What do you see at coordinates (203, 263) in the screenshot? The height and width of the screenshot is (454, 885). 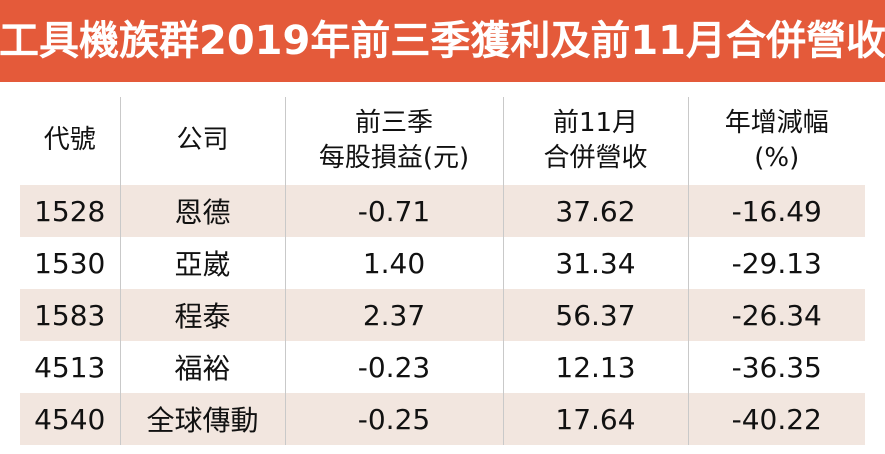 I see `cell-company: 亞崴` at bounding box center [203, 263].